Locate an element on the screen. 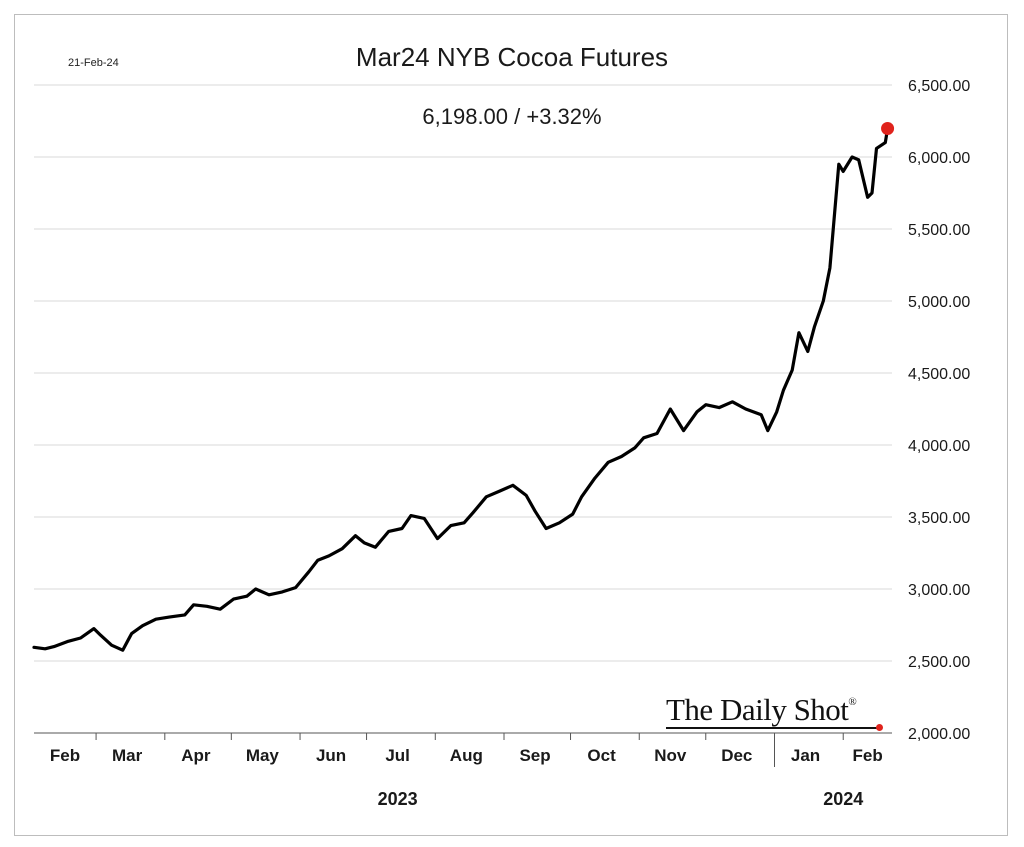 The image size is (1024, 847). y-tick-label: 3,500.00 is located at coordinates (939, 518).